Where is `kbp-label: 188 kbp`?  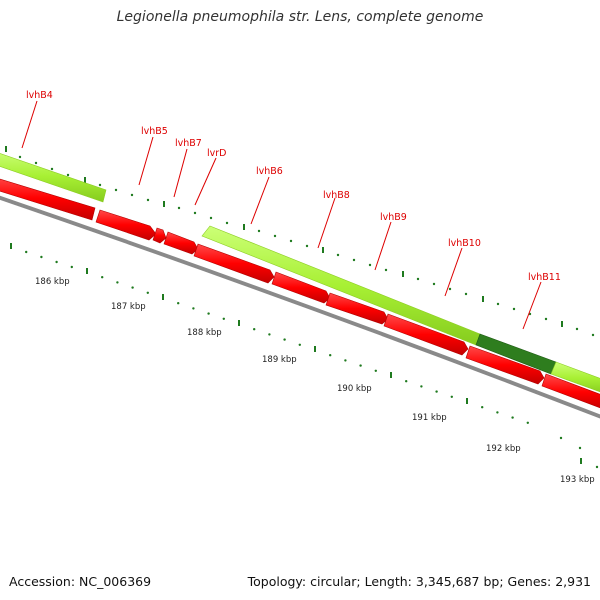
kbp-label: 188 kbp is located at coordinates (204, 333).